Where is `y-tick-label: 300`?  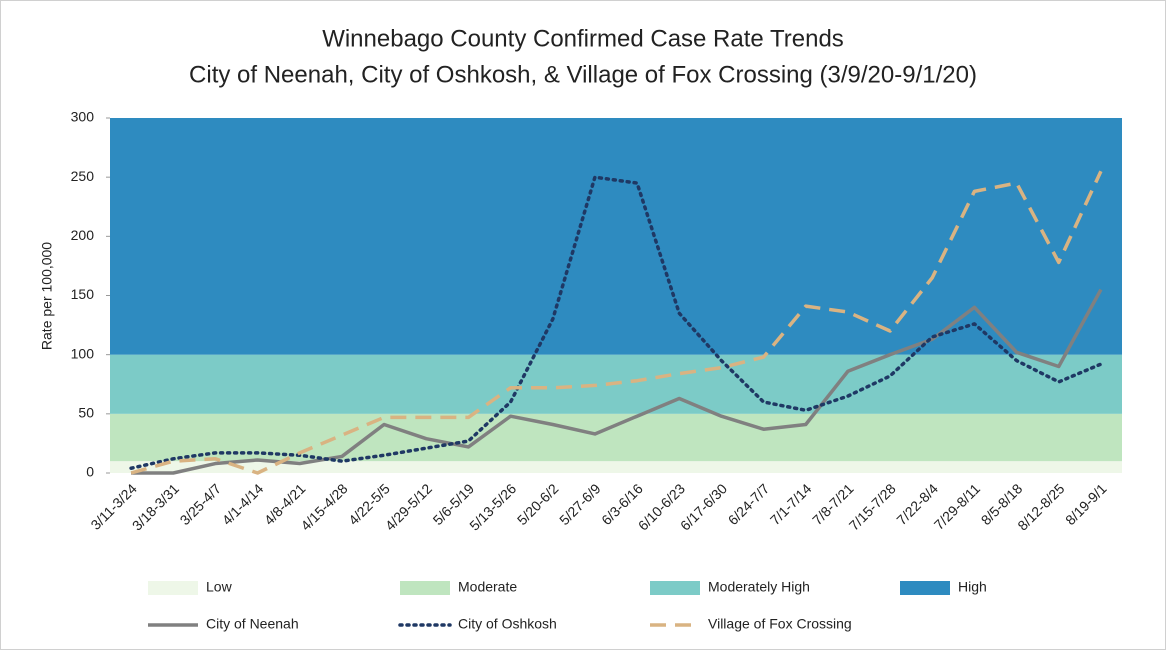
y-tick-label: 300 is located at coordinates (83, 117).